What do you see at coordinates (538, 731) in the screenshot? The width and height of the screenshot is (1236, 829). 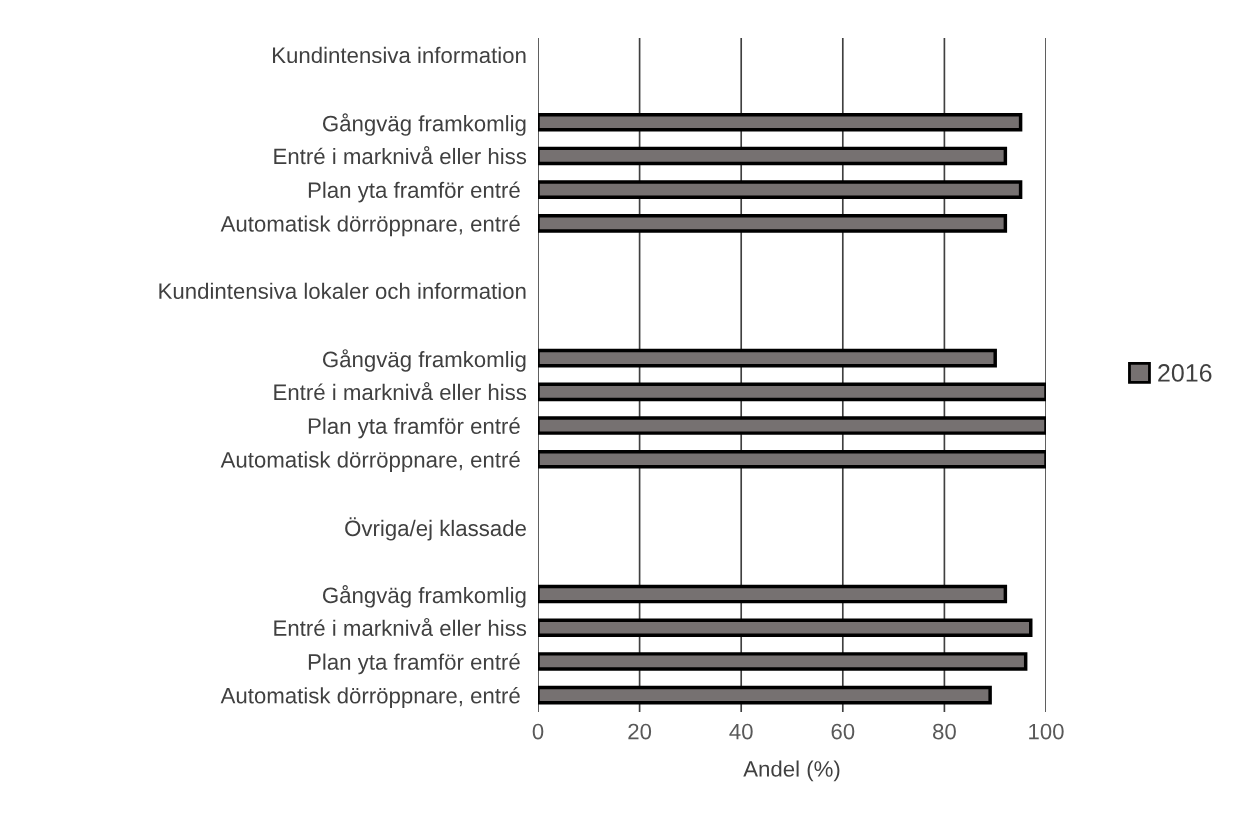 I see `x-tick-label: 0` at bounding box center [538, 731].